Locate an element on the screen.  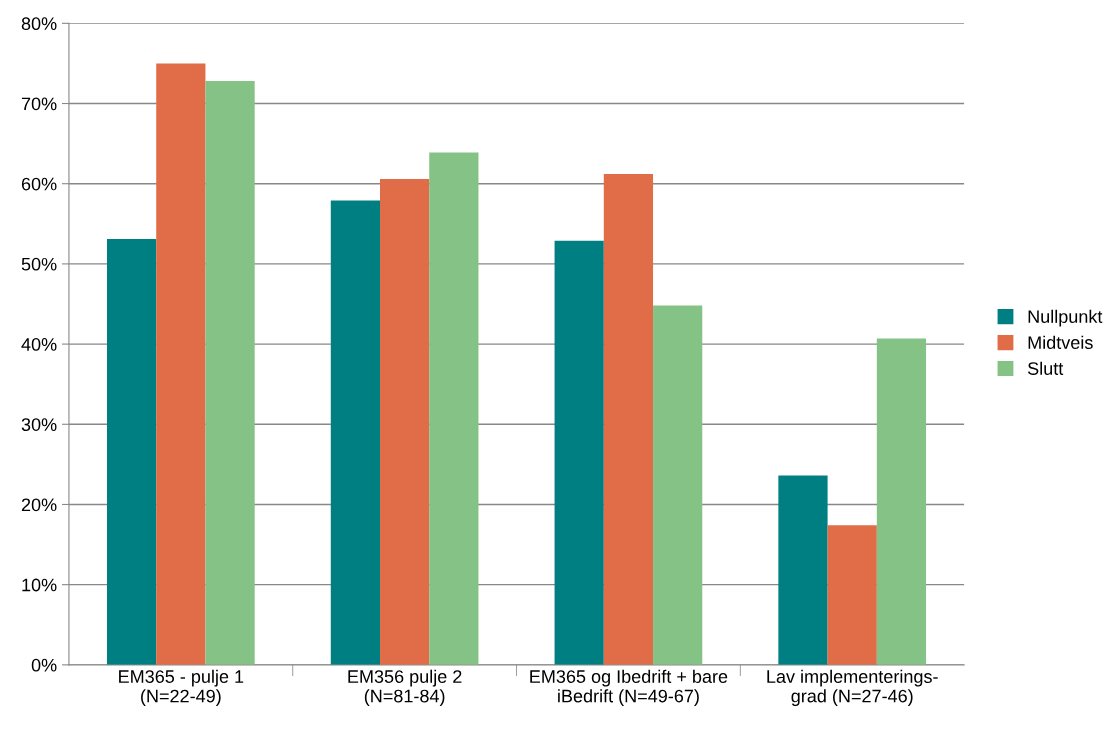
legend-label: Nullpunkt is located at coordinates (1065, 318).